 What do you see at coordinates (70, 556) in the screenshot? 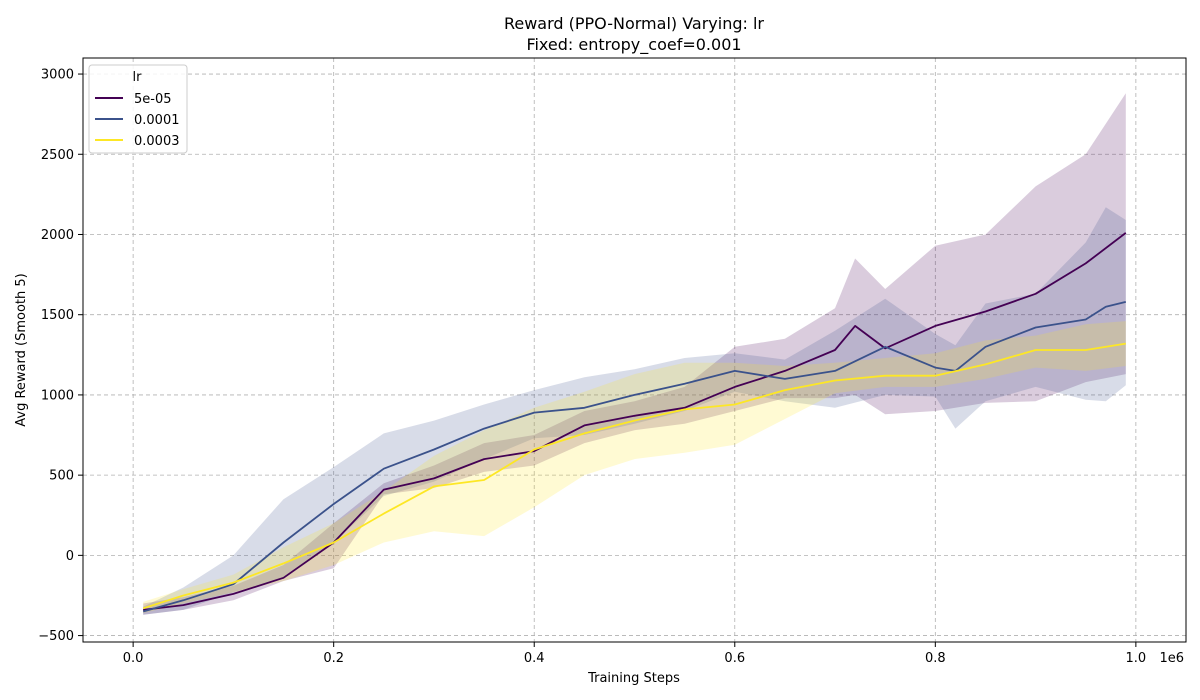
I see `y-tick-label: 0` at bounding box center [70, 556].